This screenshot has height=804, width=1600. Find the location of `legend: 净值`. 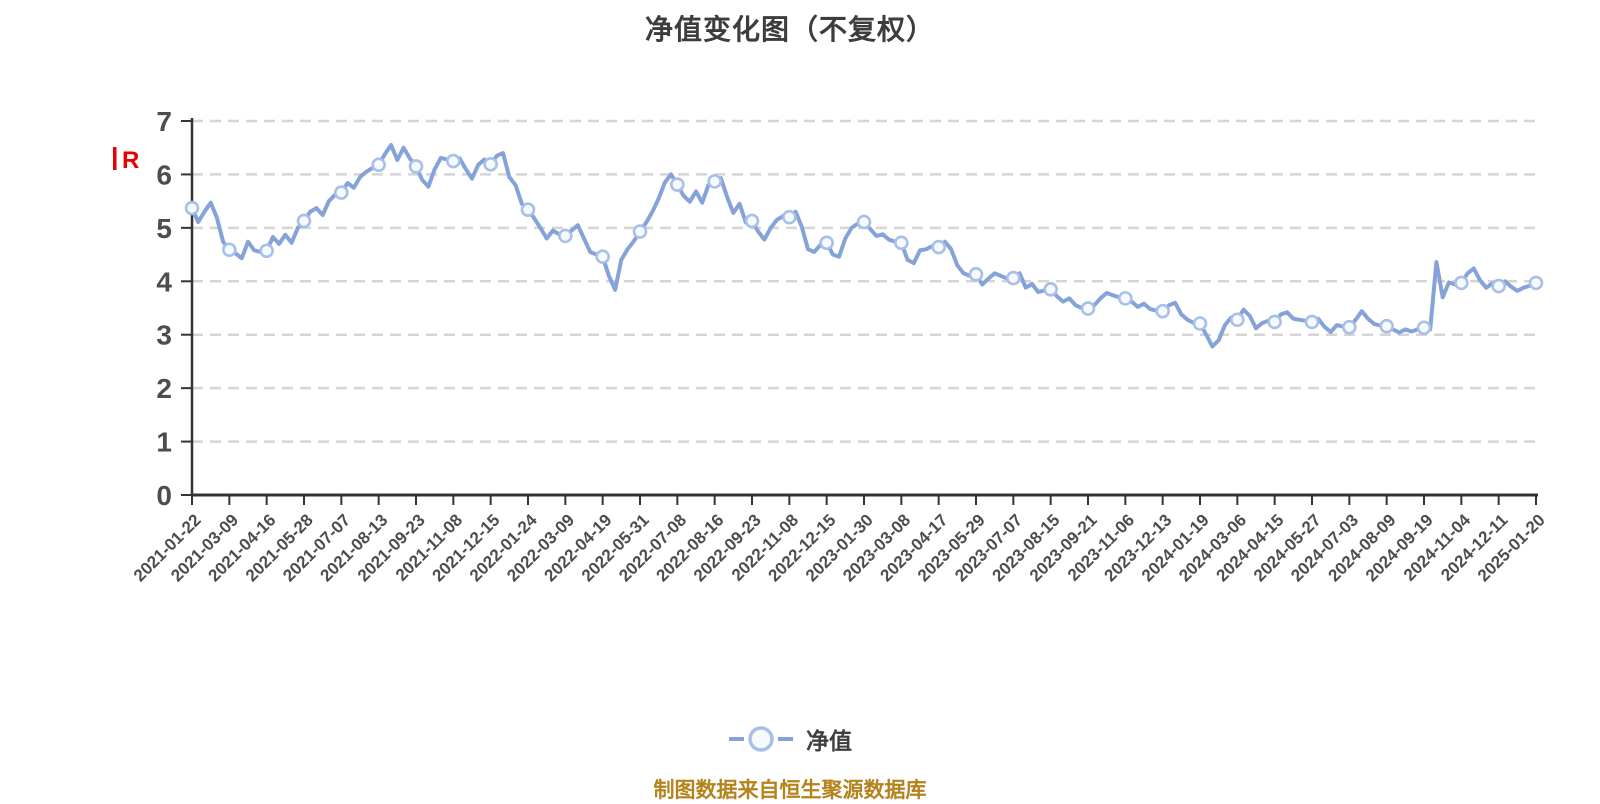

legend: 净值 is located at coordinates (790, 739).